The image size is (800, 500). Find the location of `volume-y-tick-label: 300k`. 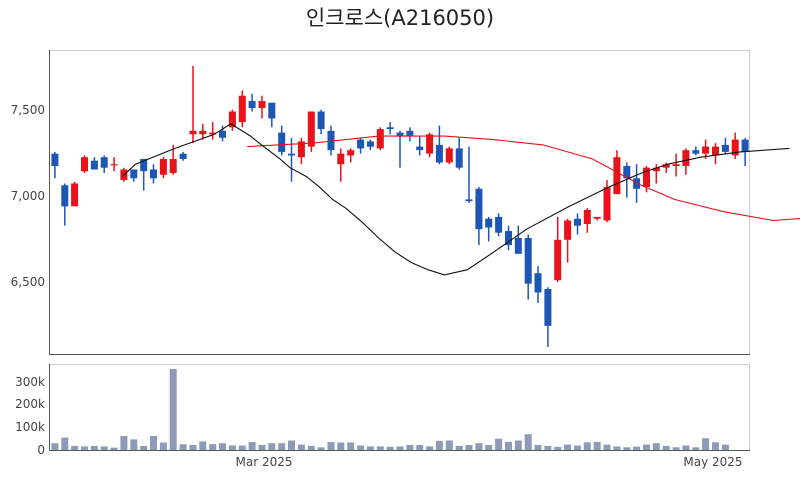

volume-y-tick-label: 300k is located at coordinates (30, 382).